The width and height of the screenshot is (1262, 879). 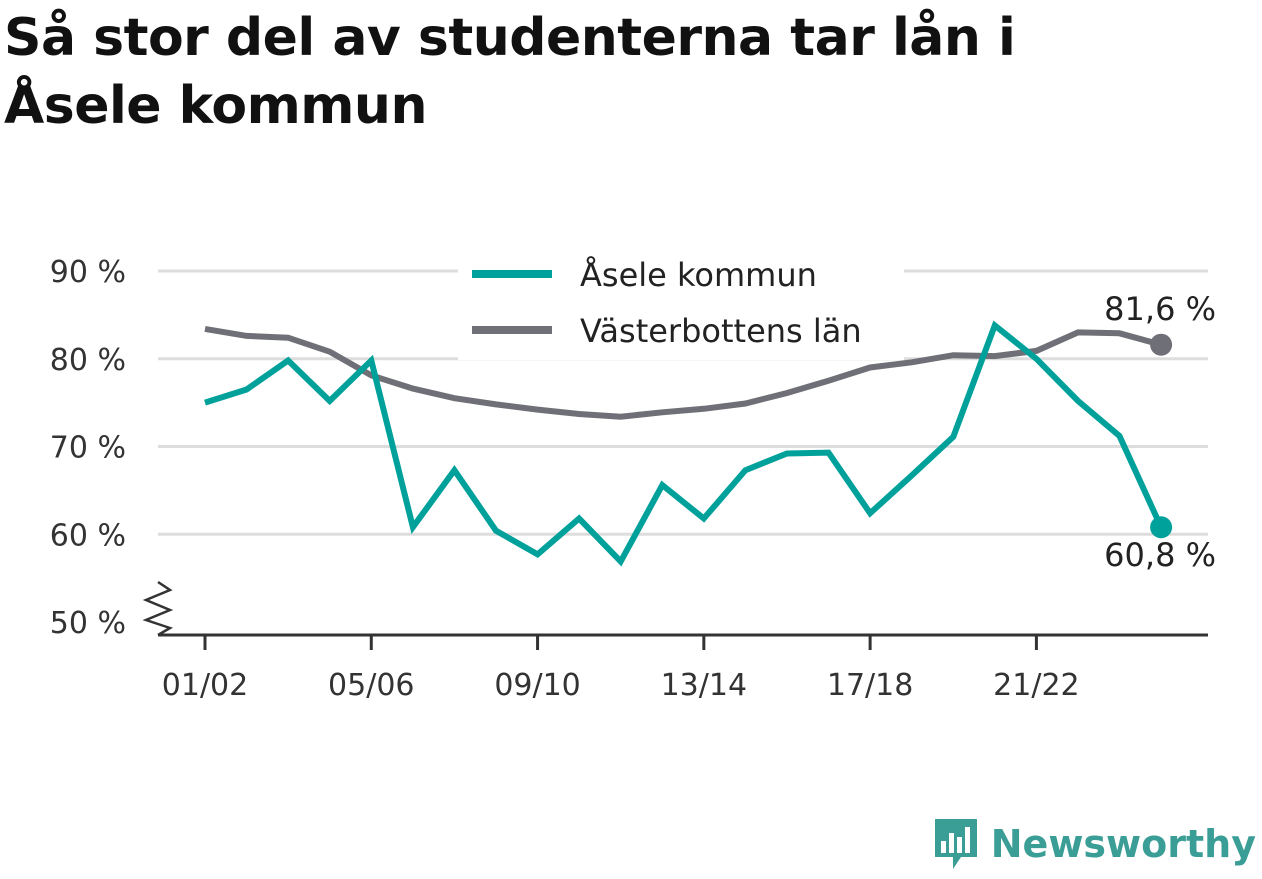 I want to click on y-tick-label: 90 %, so click(x=88, y=272).